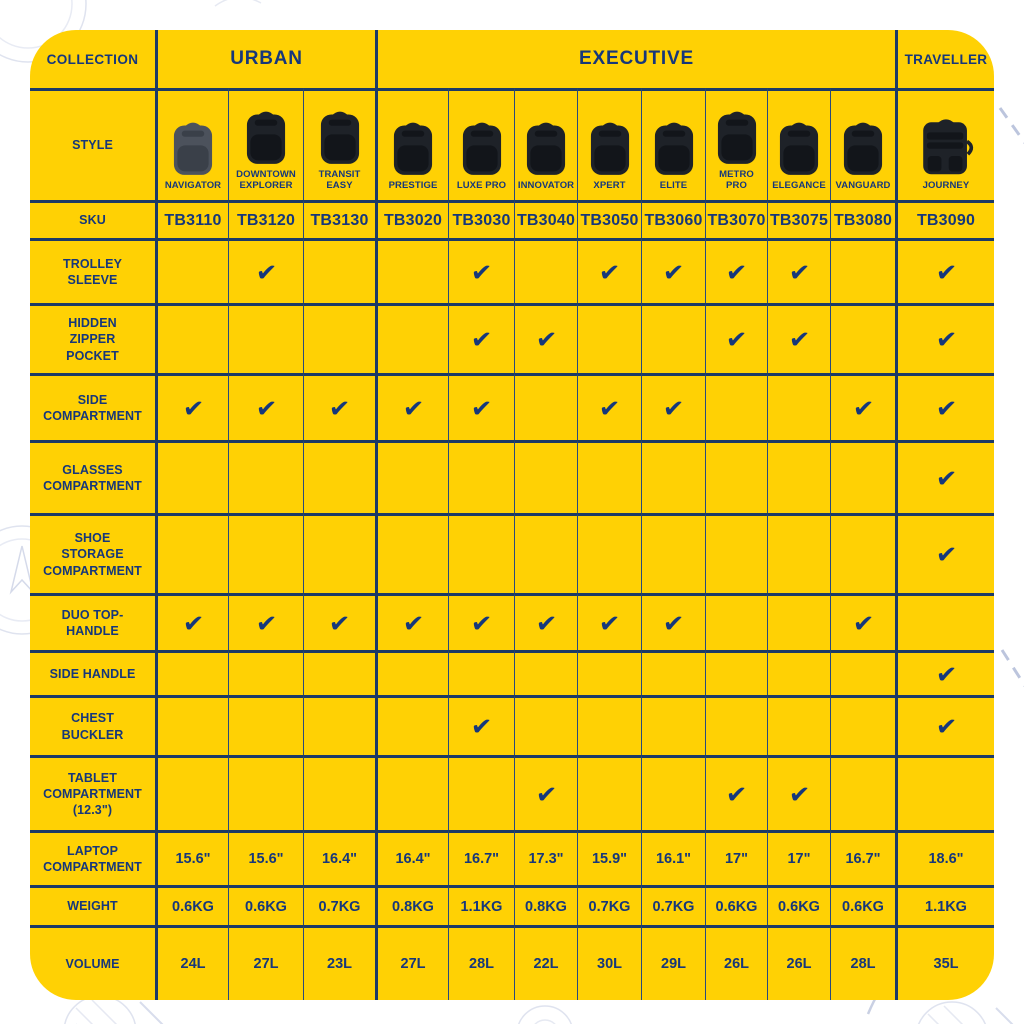  Describe the element at coordinates (545, 962) in the screenshot. I see `spec-cell-volume-5: 22L` at that location.